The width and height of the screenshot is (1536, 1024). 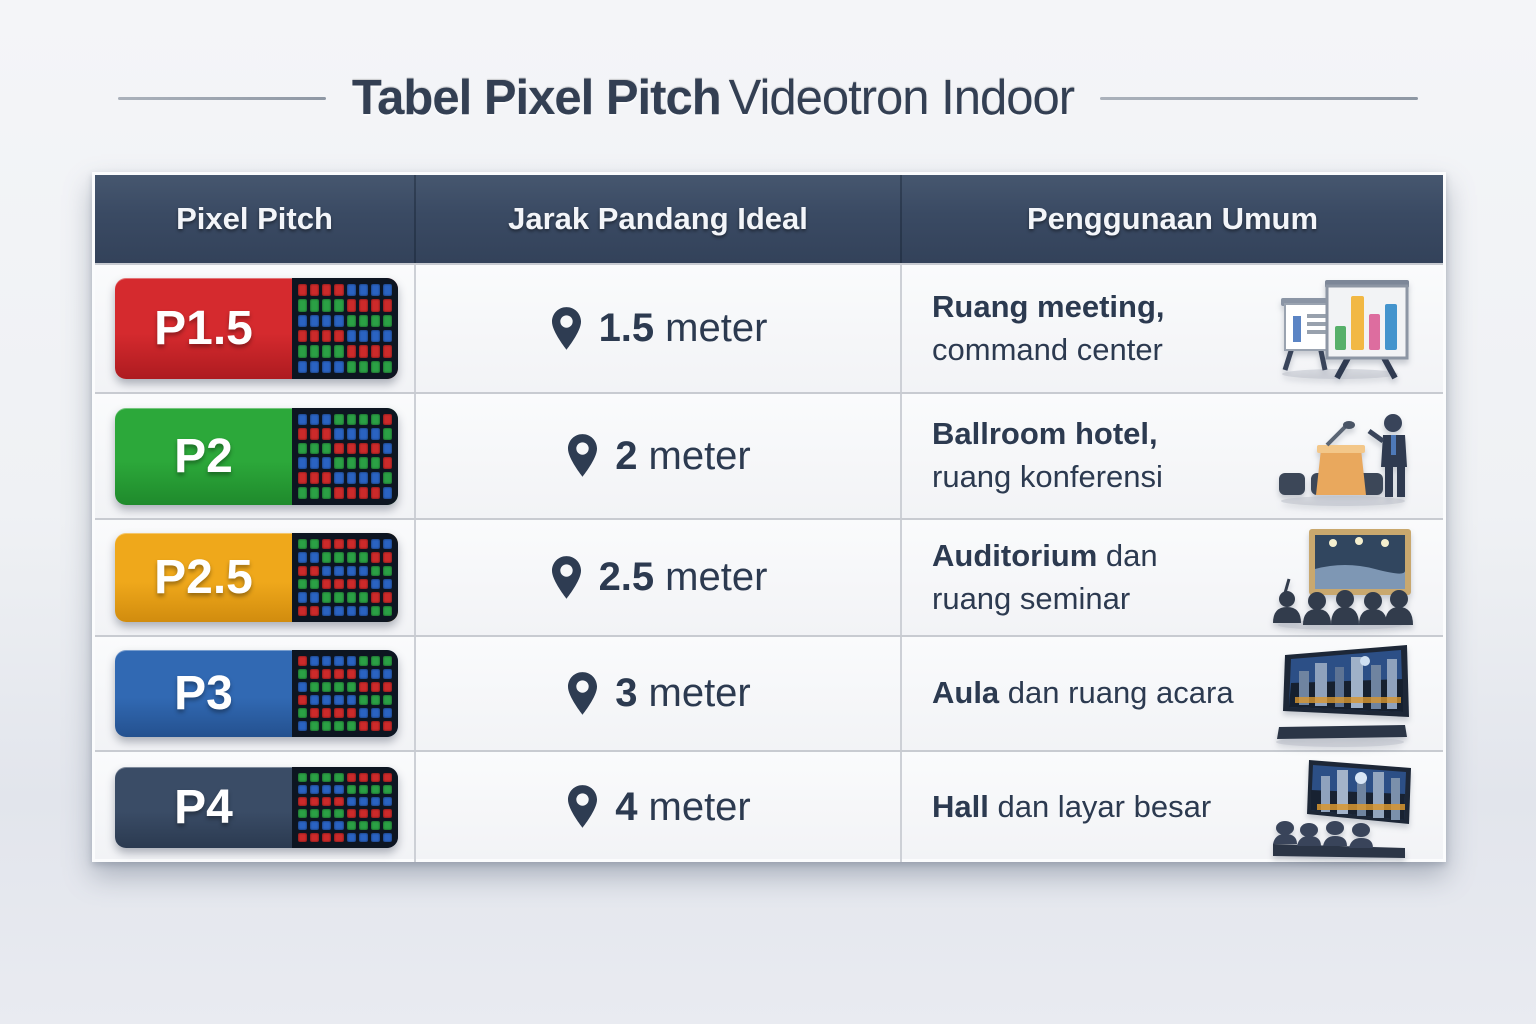 I want to click on usage-cell: Hall dan layar besar, so click(x=1171, y=807).